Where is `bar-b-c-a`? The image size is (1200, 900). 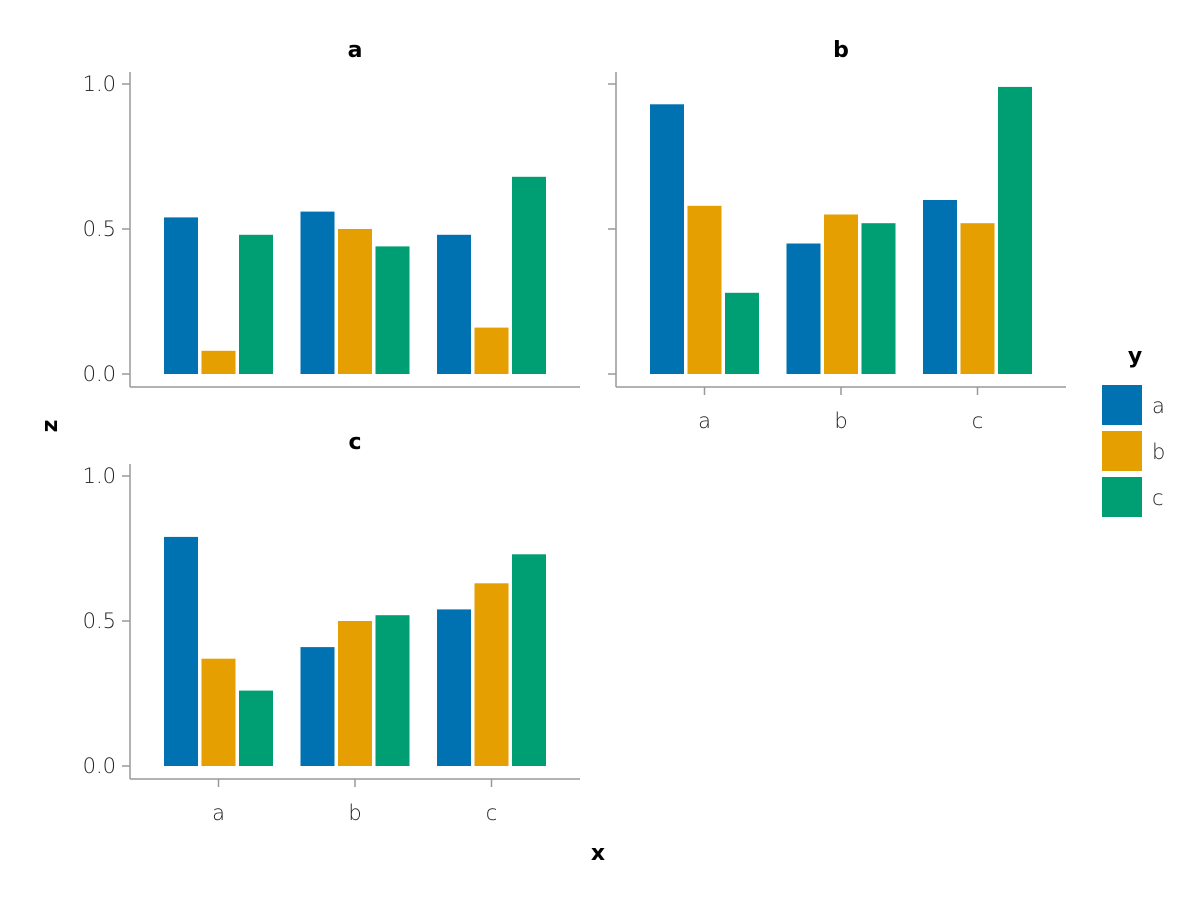
bar-b-c-a is located at coordinates (940, 287).